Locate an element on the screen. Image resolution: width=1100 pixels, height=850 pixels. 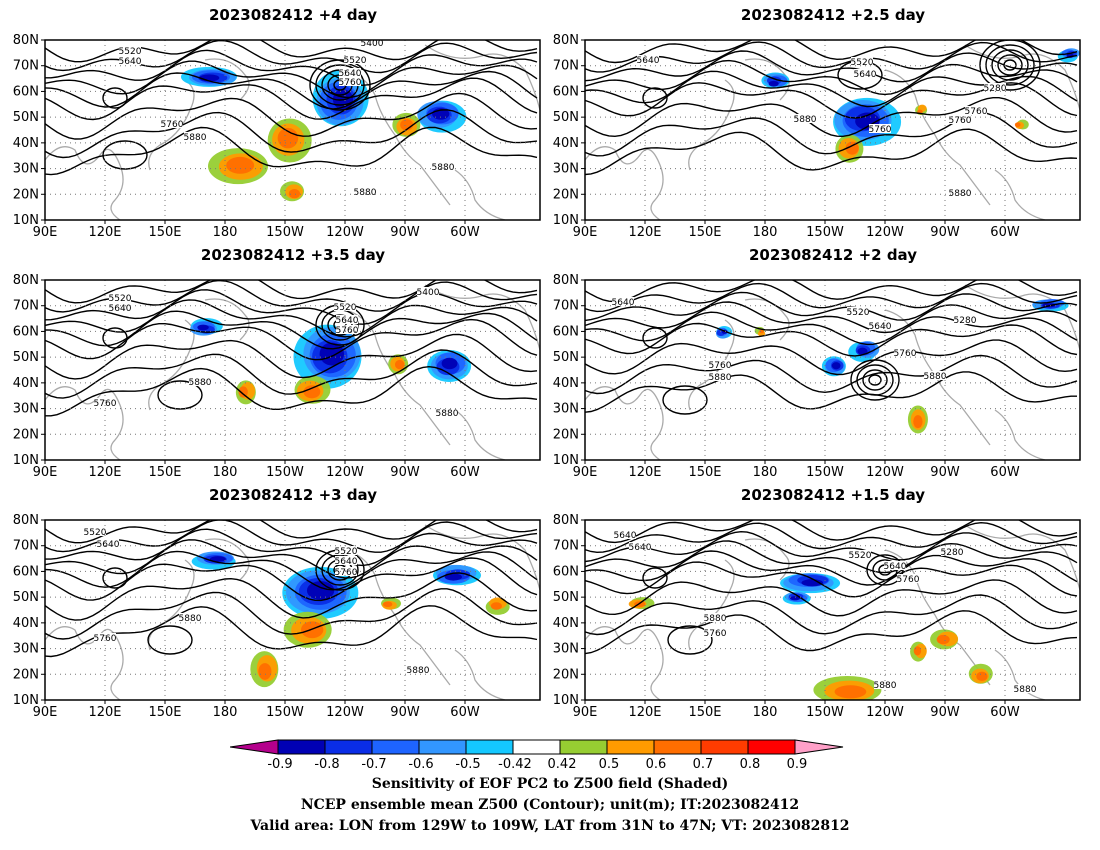
colorbar-tick-label: -0.6 is located at coordinates (420, 764).